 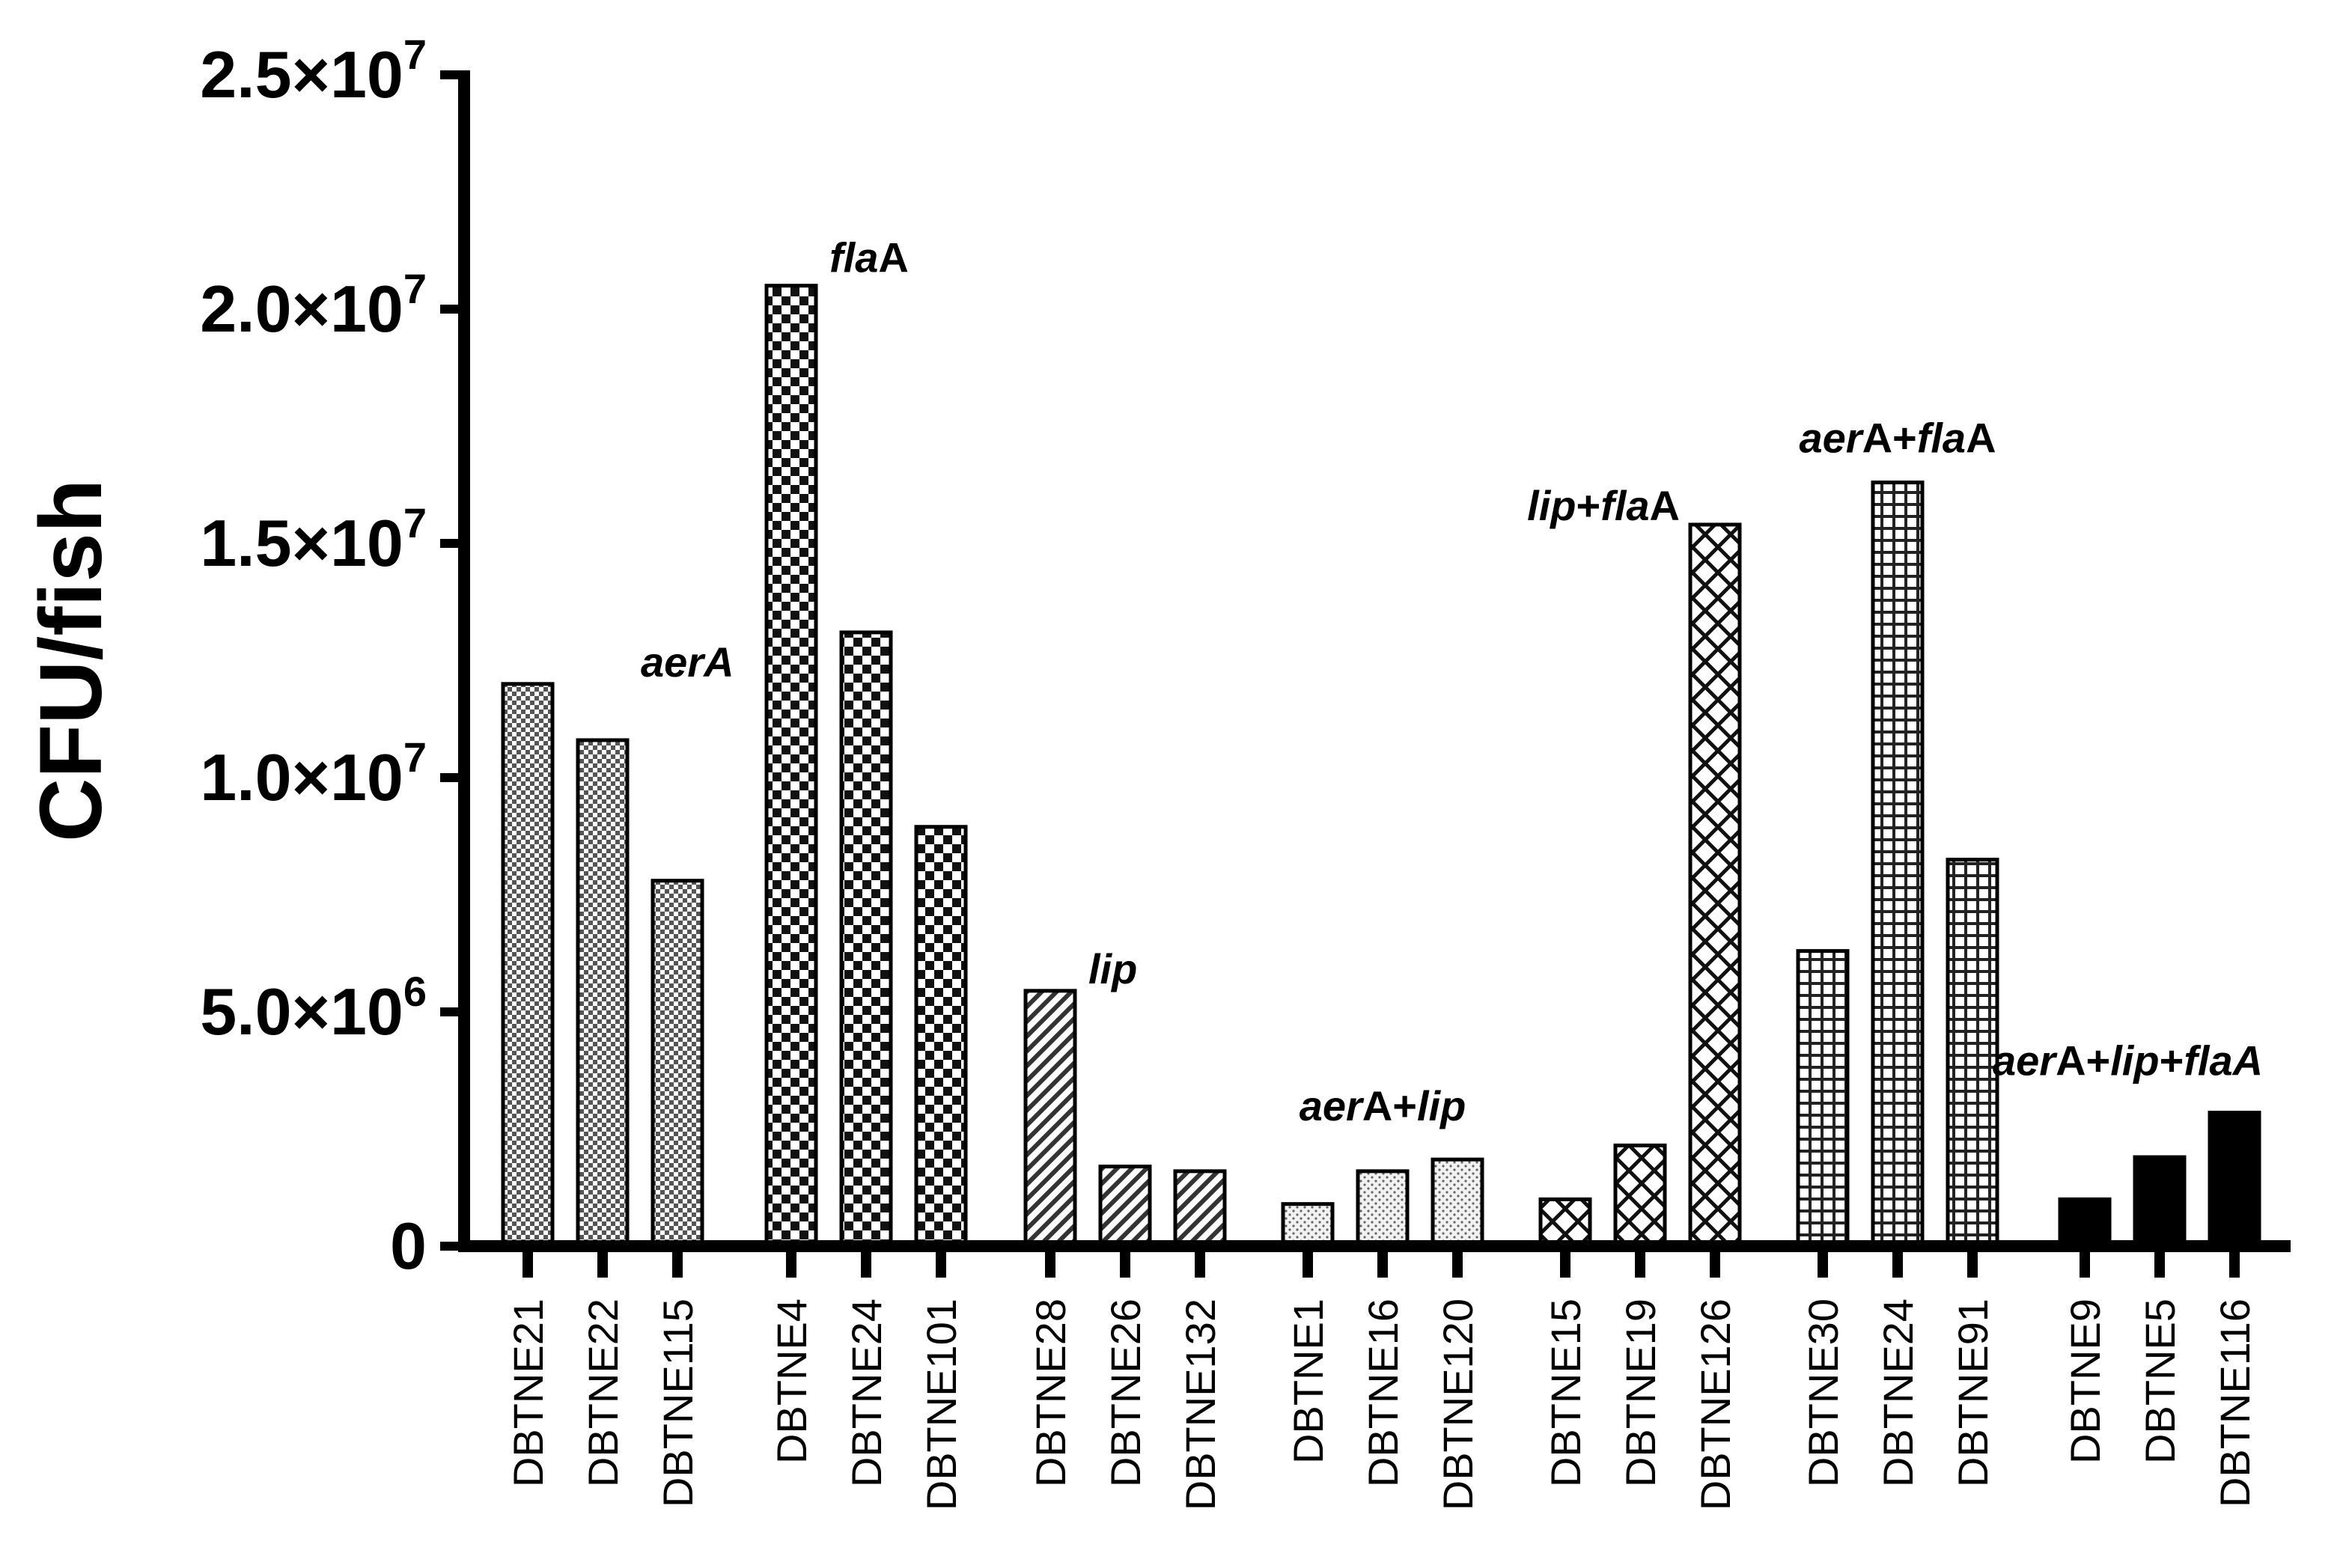 What do you see at coordinates (1383, 1208) in the screenshot?
I see `bar-dbtne16` at bounding box center [1383, 1208].